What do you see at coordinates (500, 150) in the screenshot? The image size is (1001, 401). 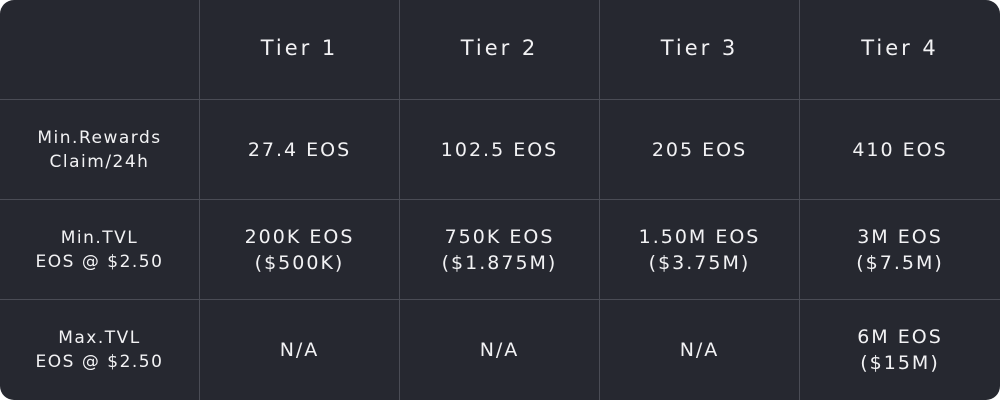 I see `table-cell: 102.5 EOS` at bounding box center [500, 150].